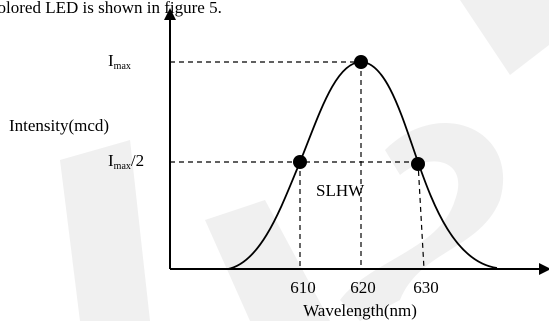 Image resolution: width=549 pixels, height=326 pixels. Describe the element at coordinates (340, 190) in the screenshot. I see `width-label: SLHW` at that location.